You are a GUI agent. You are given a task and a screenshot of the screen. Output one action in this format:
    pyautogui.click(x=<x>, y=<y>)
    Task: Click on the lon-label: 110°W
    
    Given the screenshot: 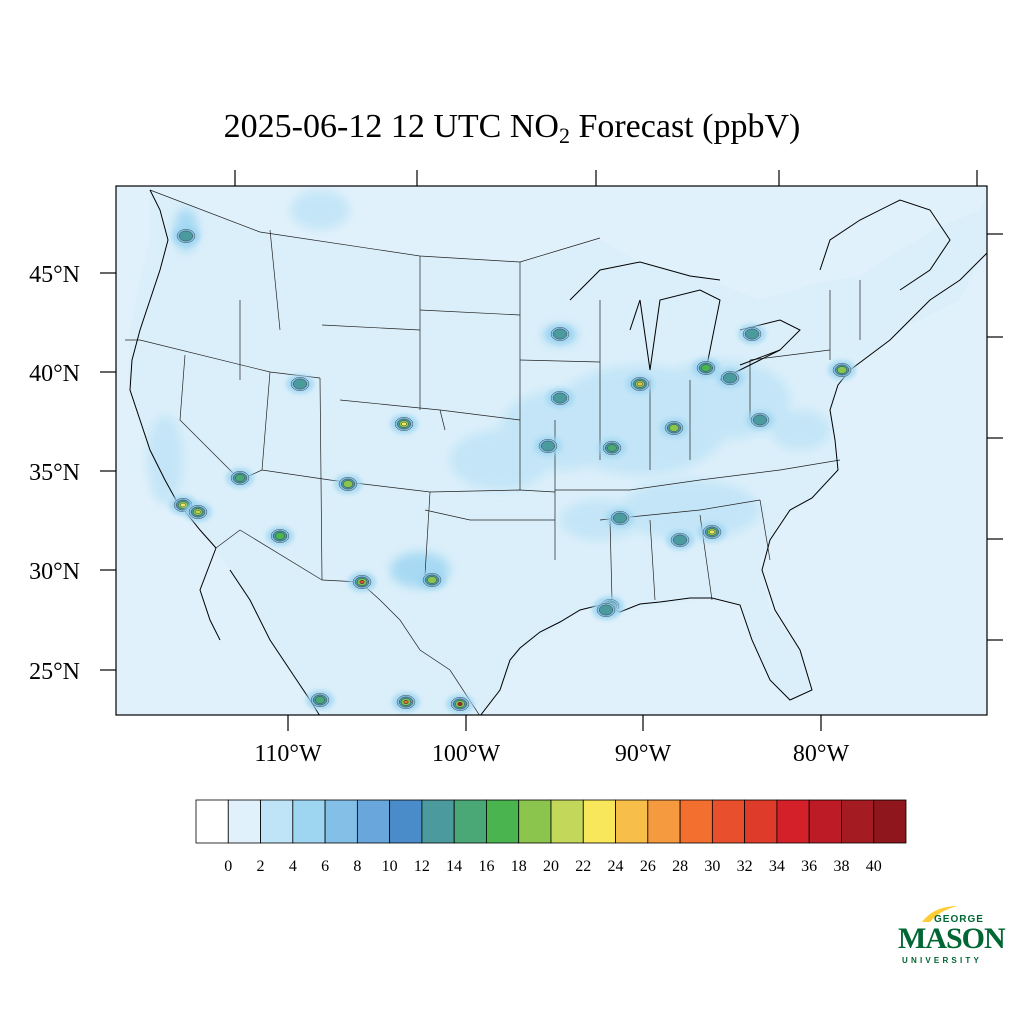 What is the action you would take?
    pyautogui.click(x=288, y=754)
    